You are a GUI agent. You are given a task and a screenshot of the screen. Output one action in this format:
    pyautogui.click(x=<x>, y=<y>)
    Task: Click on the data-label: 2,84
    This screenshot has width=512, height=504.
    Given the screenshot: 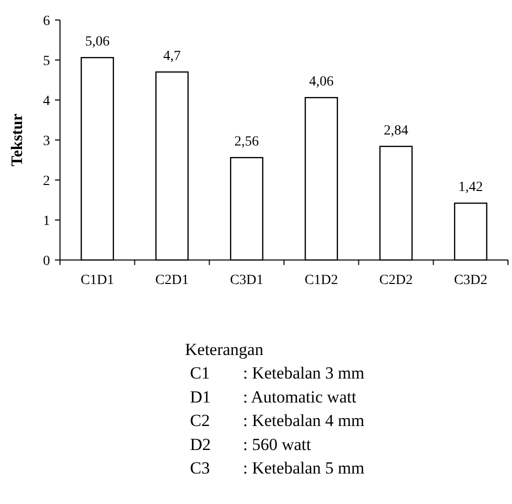 What is the action you would take?
    pyautogui.click(x=396, y=130)
    